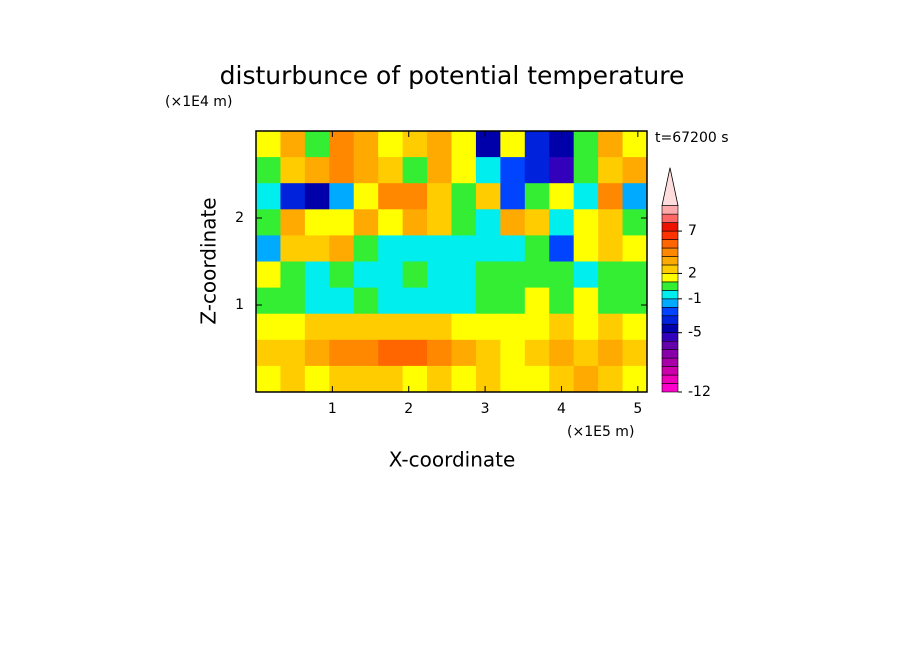  I want to click on colorbar-tick-label: -1, so click(695, 299).